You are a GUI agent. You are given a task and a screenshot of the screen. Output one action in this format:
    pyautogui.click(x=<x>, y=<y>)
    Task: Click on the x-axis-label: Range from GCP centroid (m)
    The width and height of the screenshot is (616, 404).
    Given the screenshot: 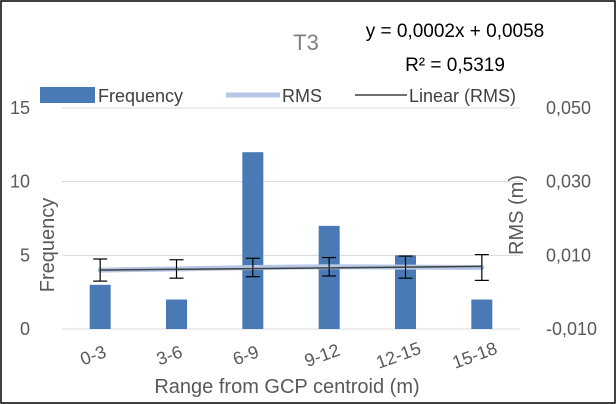 What is the action you would take?
    pyautogui.click(x=286, y=387)
    